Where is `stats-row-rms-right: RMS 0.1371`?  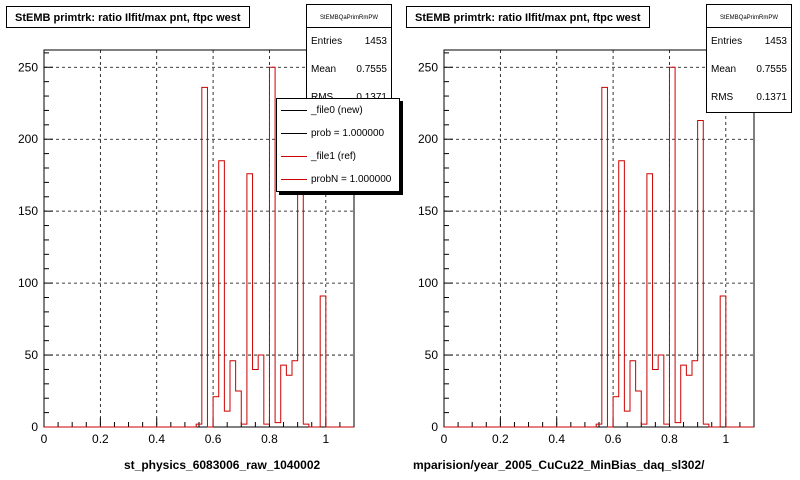
stats-row-rms-right: RMS 0.1371 is located at coordinates (749, 98).